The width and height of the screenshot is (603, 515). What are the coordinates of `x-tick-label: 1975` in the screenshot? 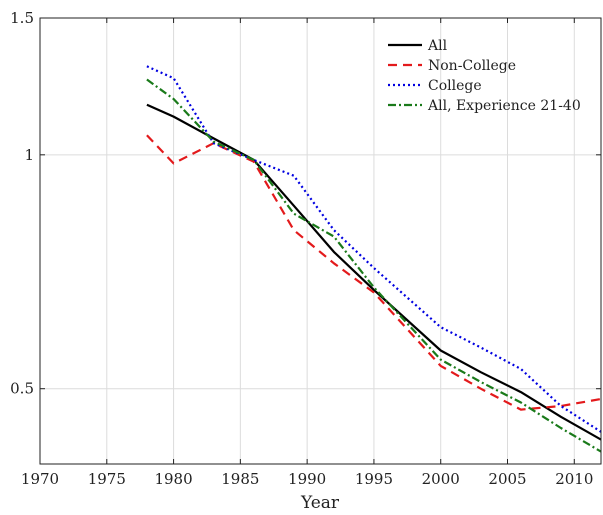 It's located at (107, 479).